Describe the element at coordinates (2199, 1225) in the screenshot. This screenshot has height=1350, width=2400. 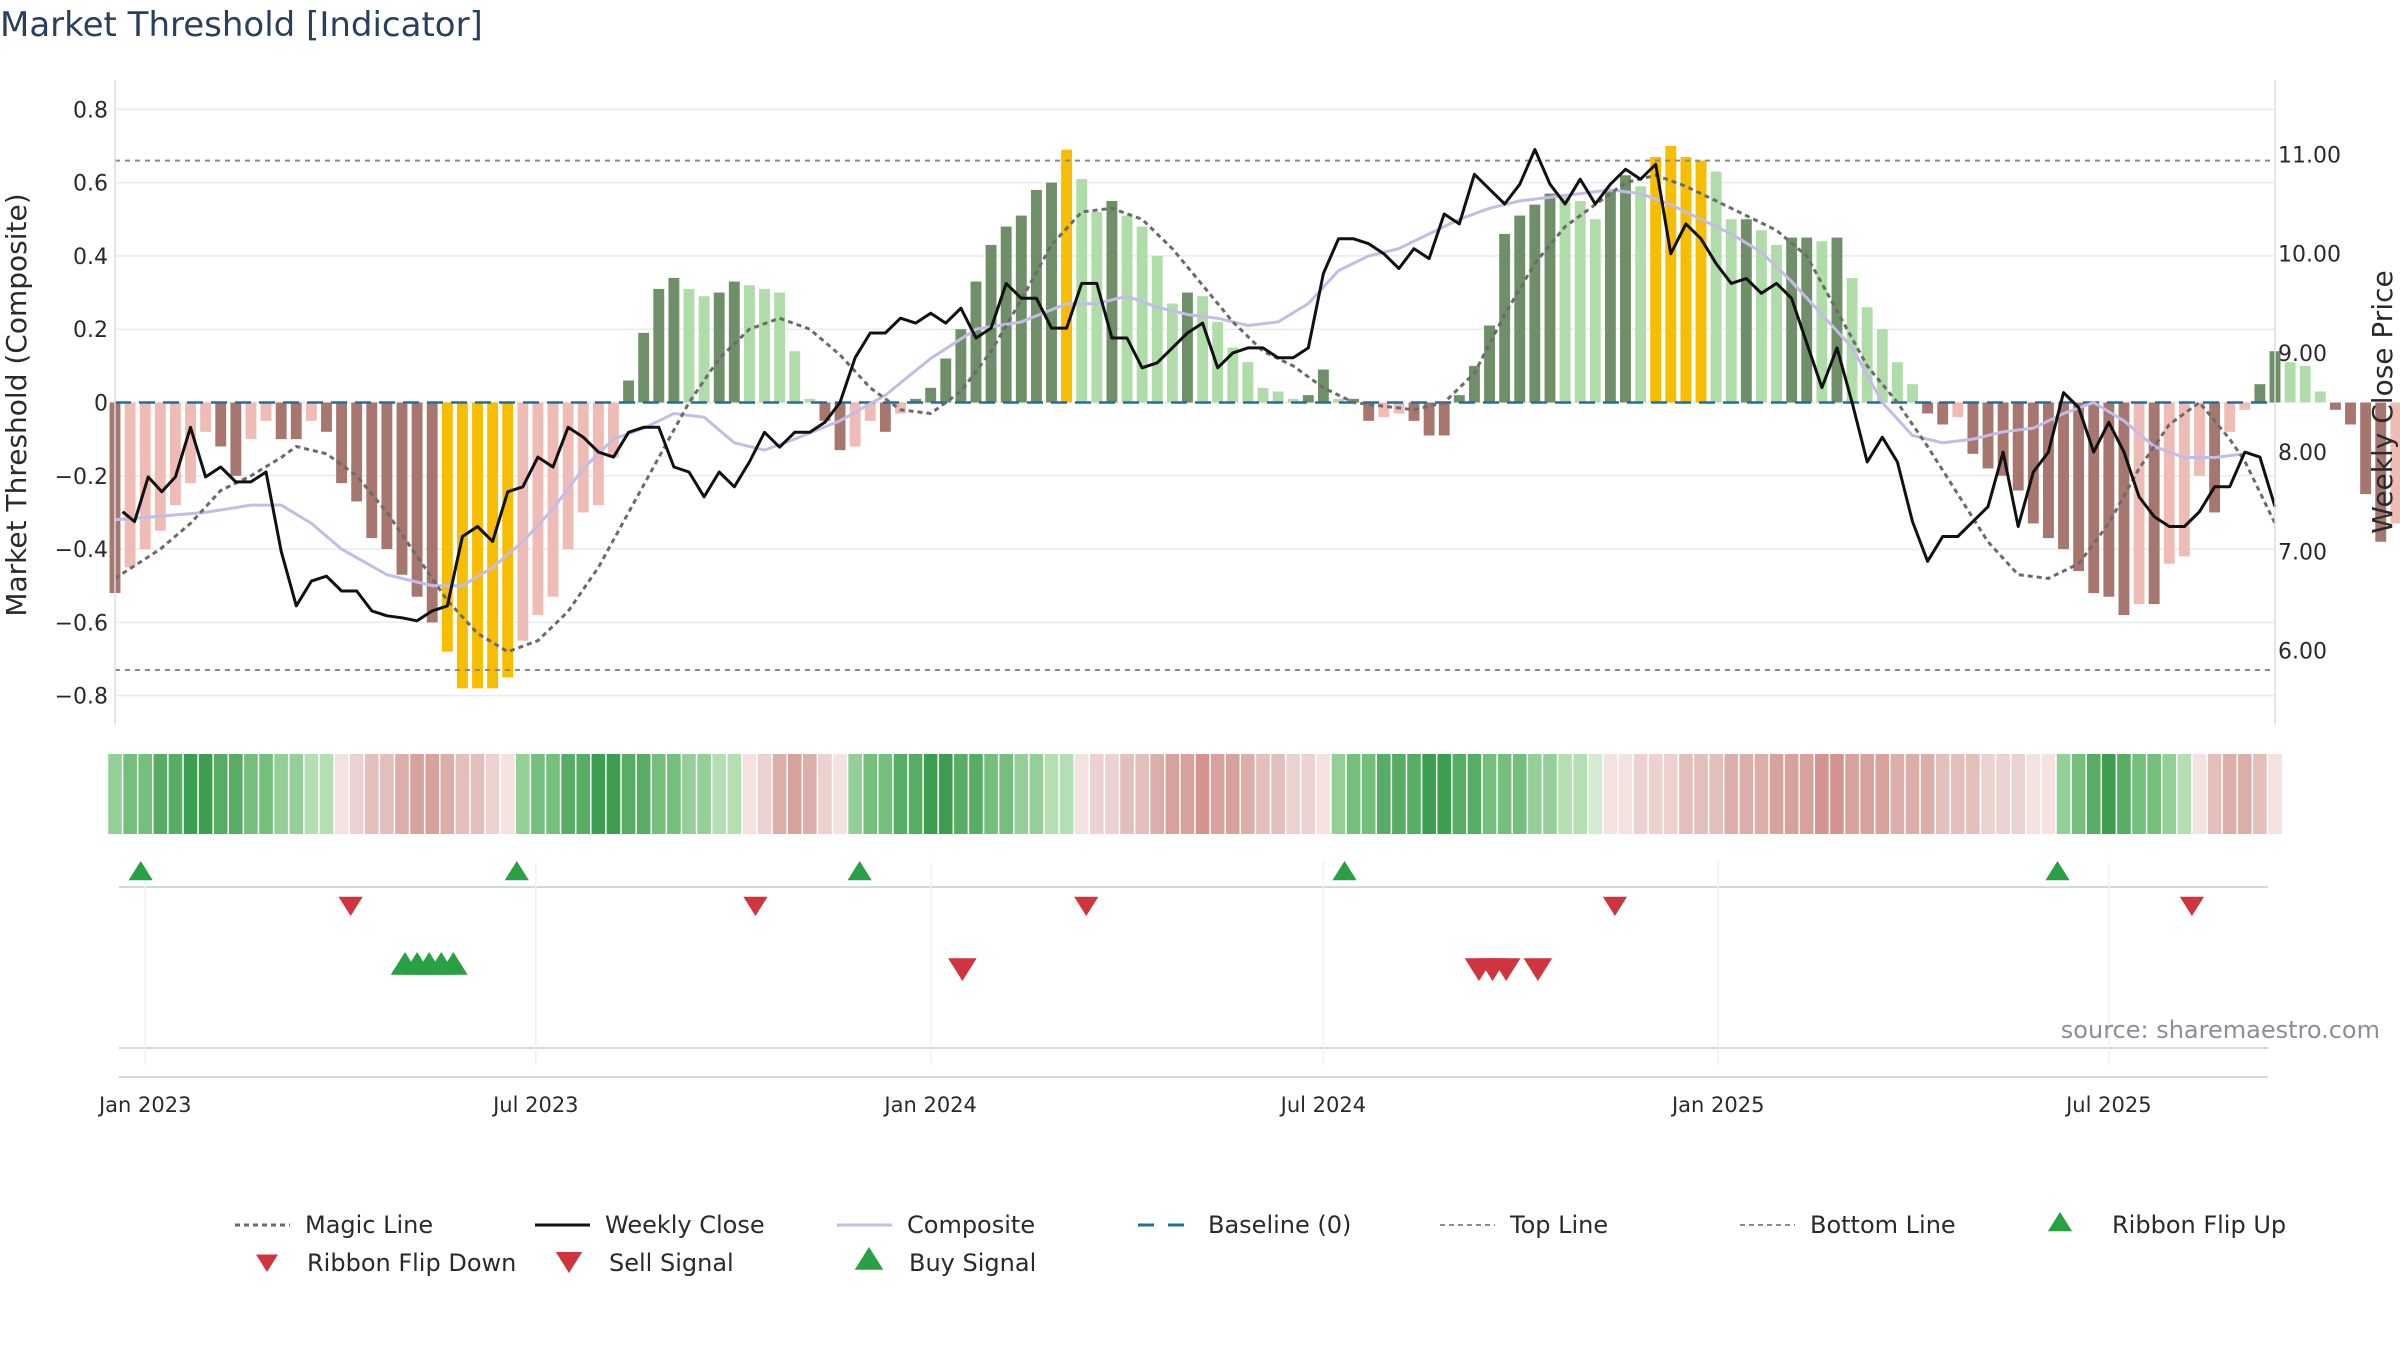
I see `legend-label: Ribbon Flip Up` at that location.